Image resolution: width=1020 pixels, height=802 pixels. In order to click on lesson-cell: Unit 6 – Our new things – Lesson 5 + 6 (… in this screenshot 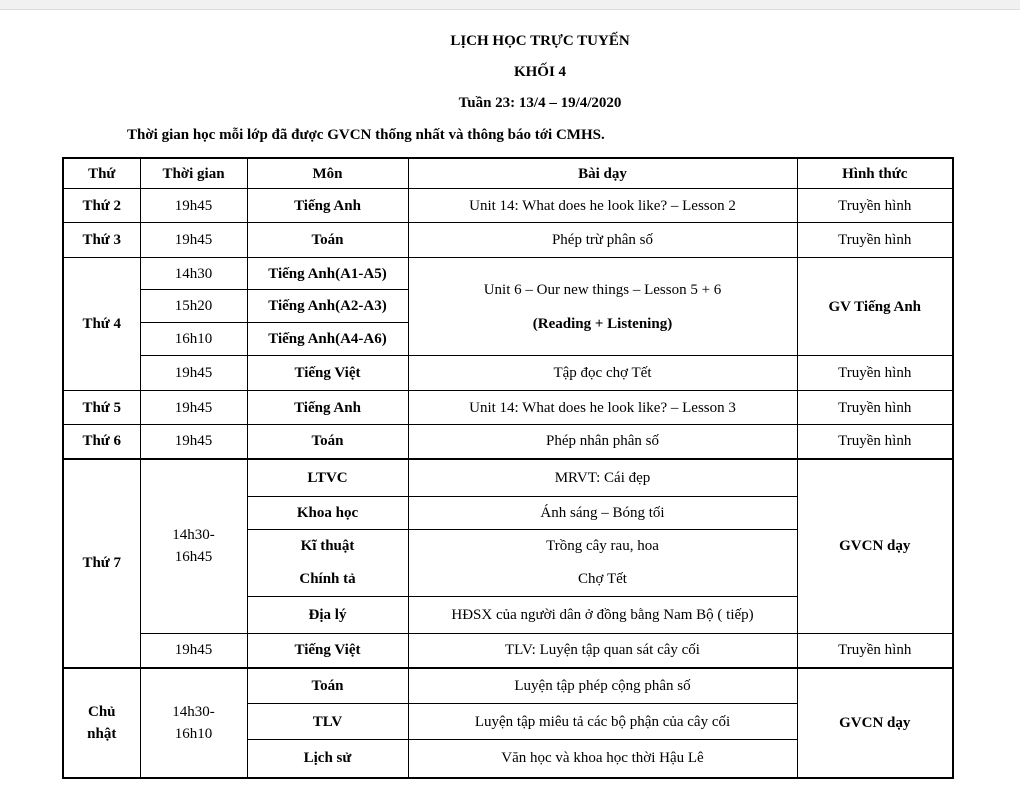, I will do `click(602, 306)`.